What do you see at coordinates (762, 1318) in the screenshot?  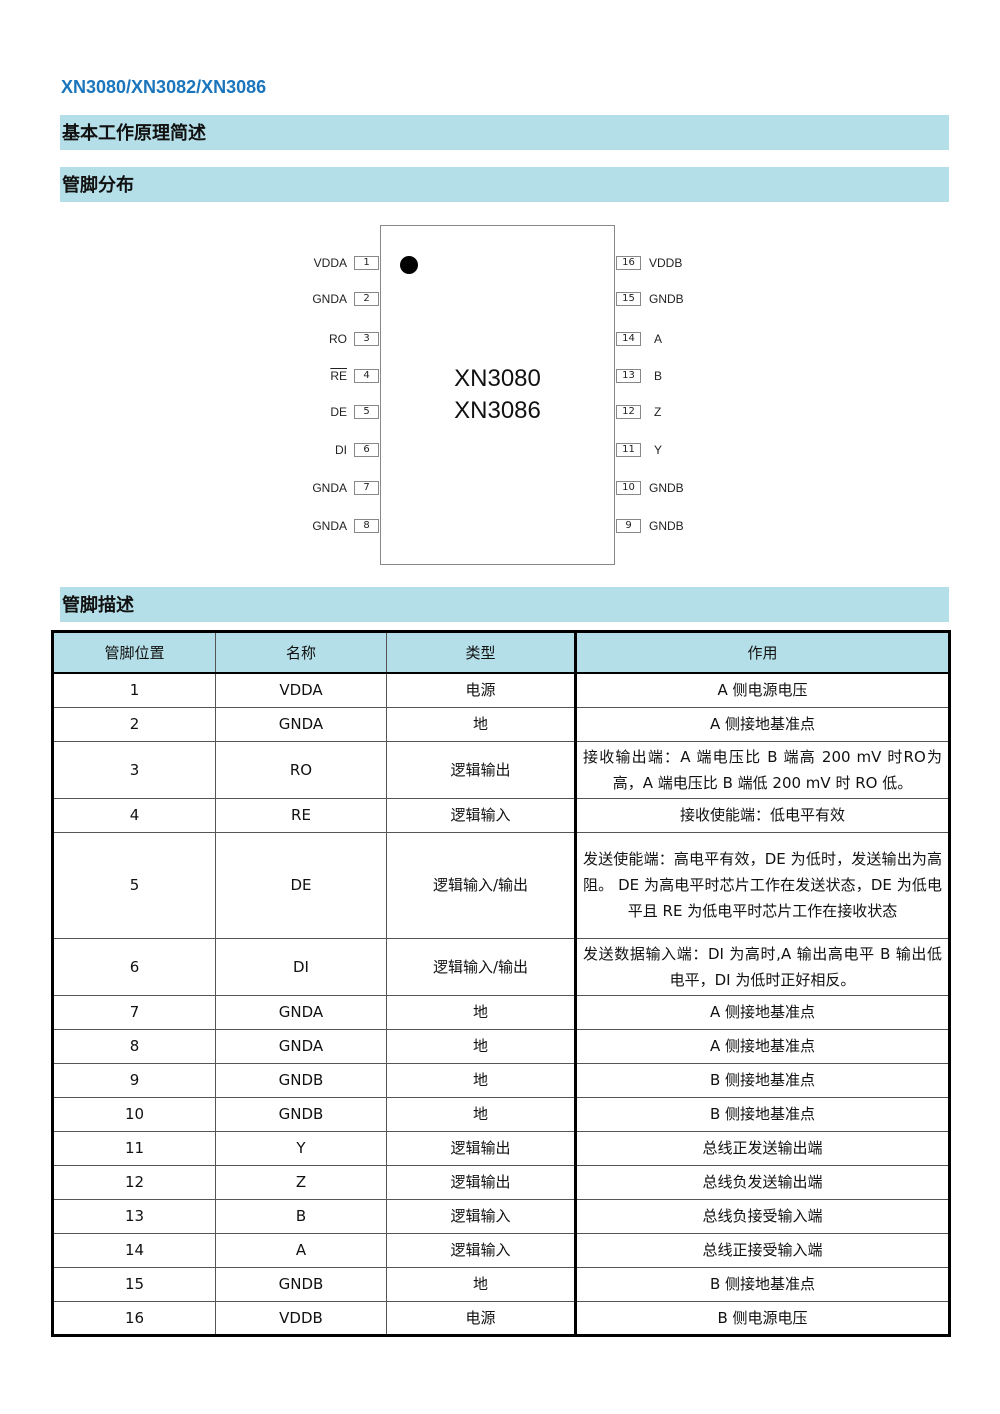 I see `pin-function: B 侧电源电压` at bounding box center [762, 1318].